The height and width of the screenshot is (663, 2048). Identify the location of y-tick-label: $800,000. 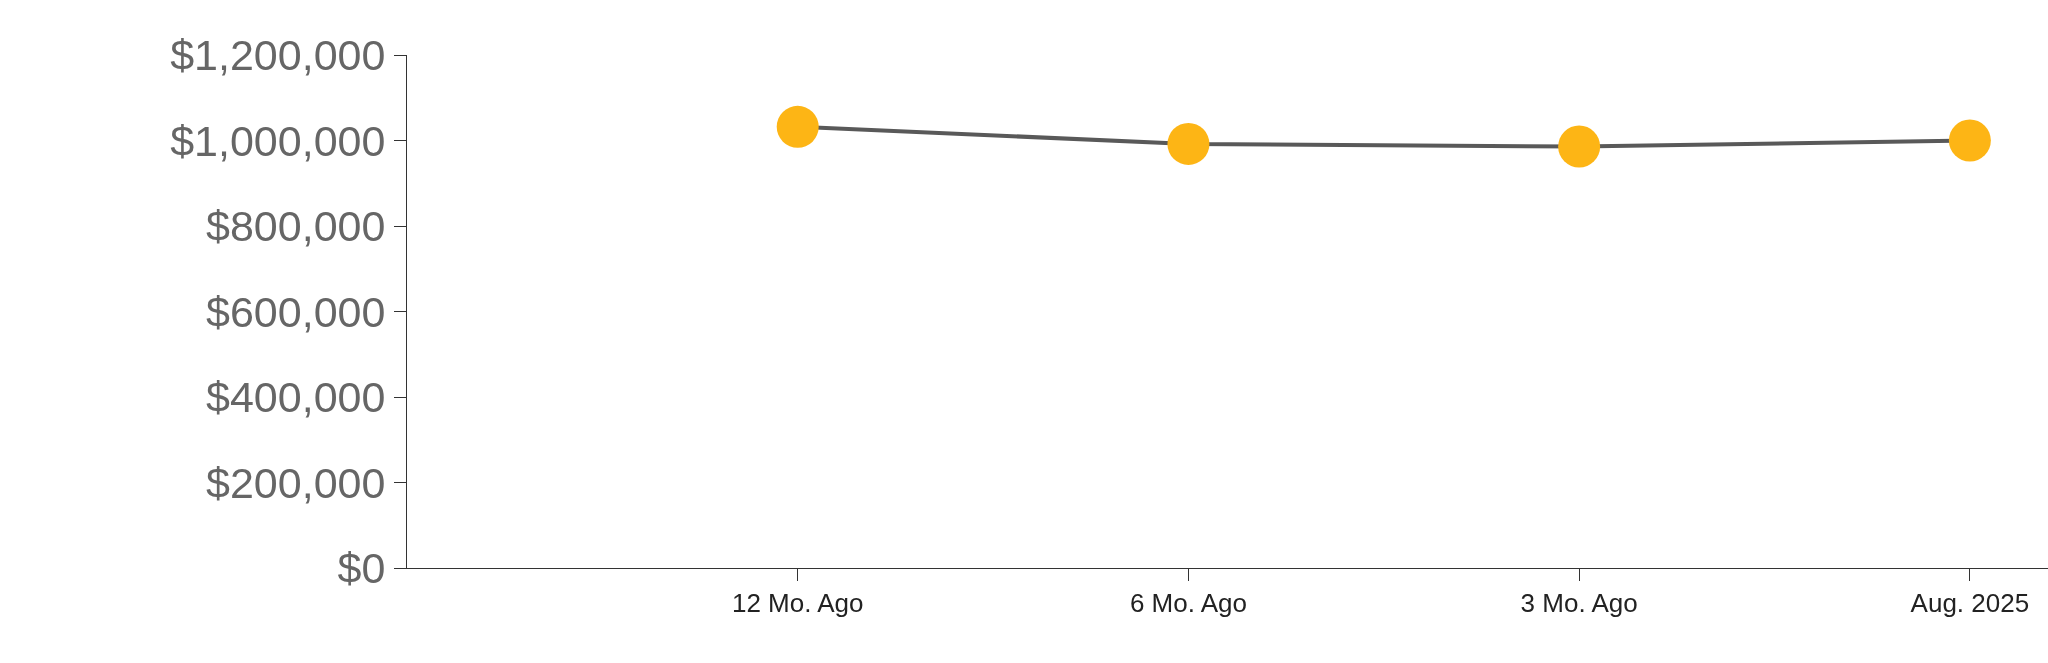
(296, 226).